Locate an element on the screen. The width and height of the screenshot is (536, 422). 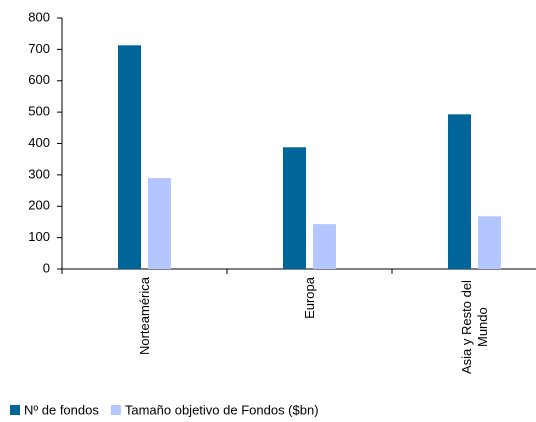
y-tick-label: 800 is located at coordinates (39, 16).